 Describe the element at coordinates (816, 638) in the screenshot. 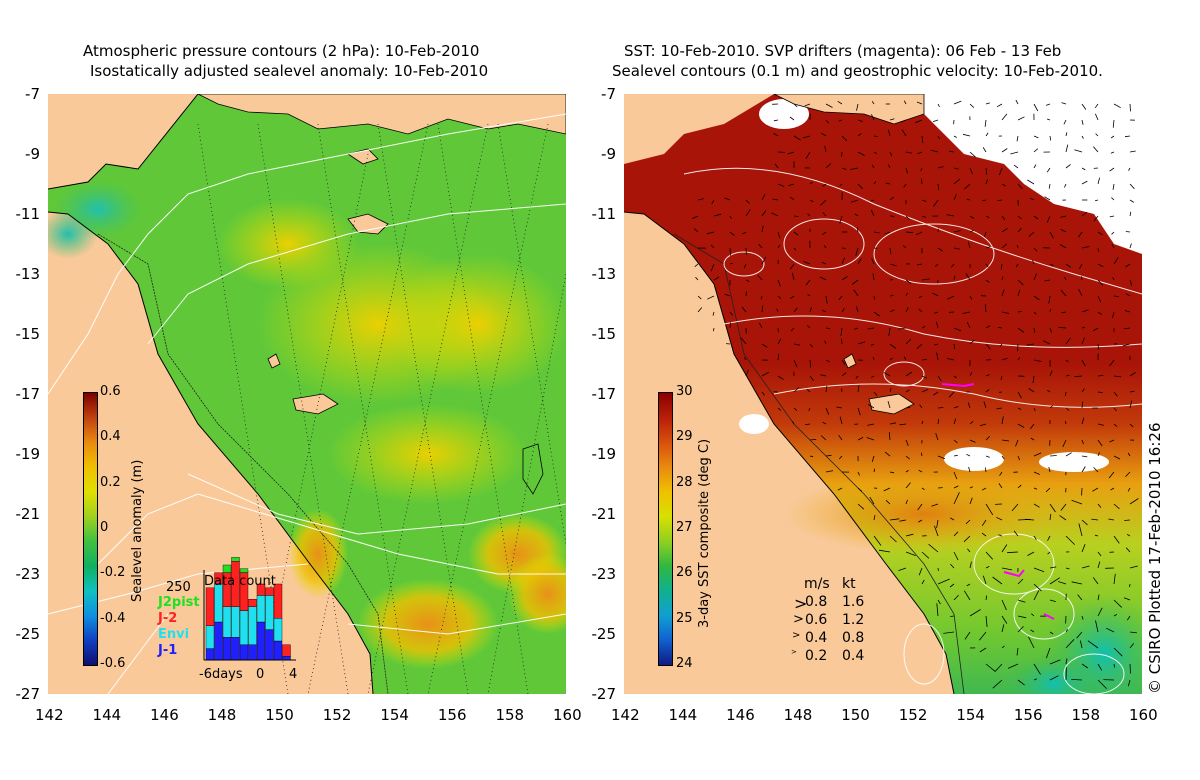

I see `legend-speed-ms: 0.4` at that location.